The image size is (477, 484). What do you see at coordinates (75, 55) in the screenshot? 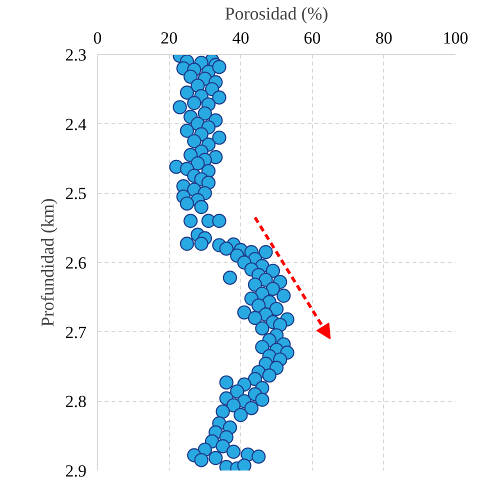
I see `y-tick-label: 2.3` at bounding box center [75, 55].